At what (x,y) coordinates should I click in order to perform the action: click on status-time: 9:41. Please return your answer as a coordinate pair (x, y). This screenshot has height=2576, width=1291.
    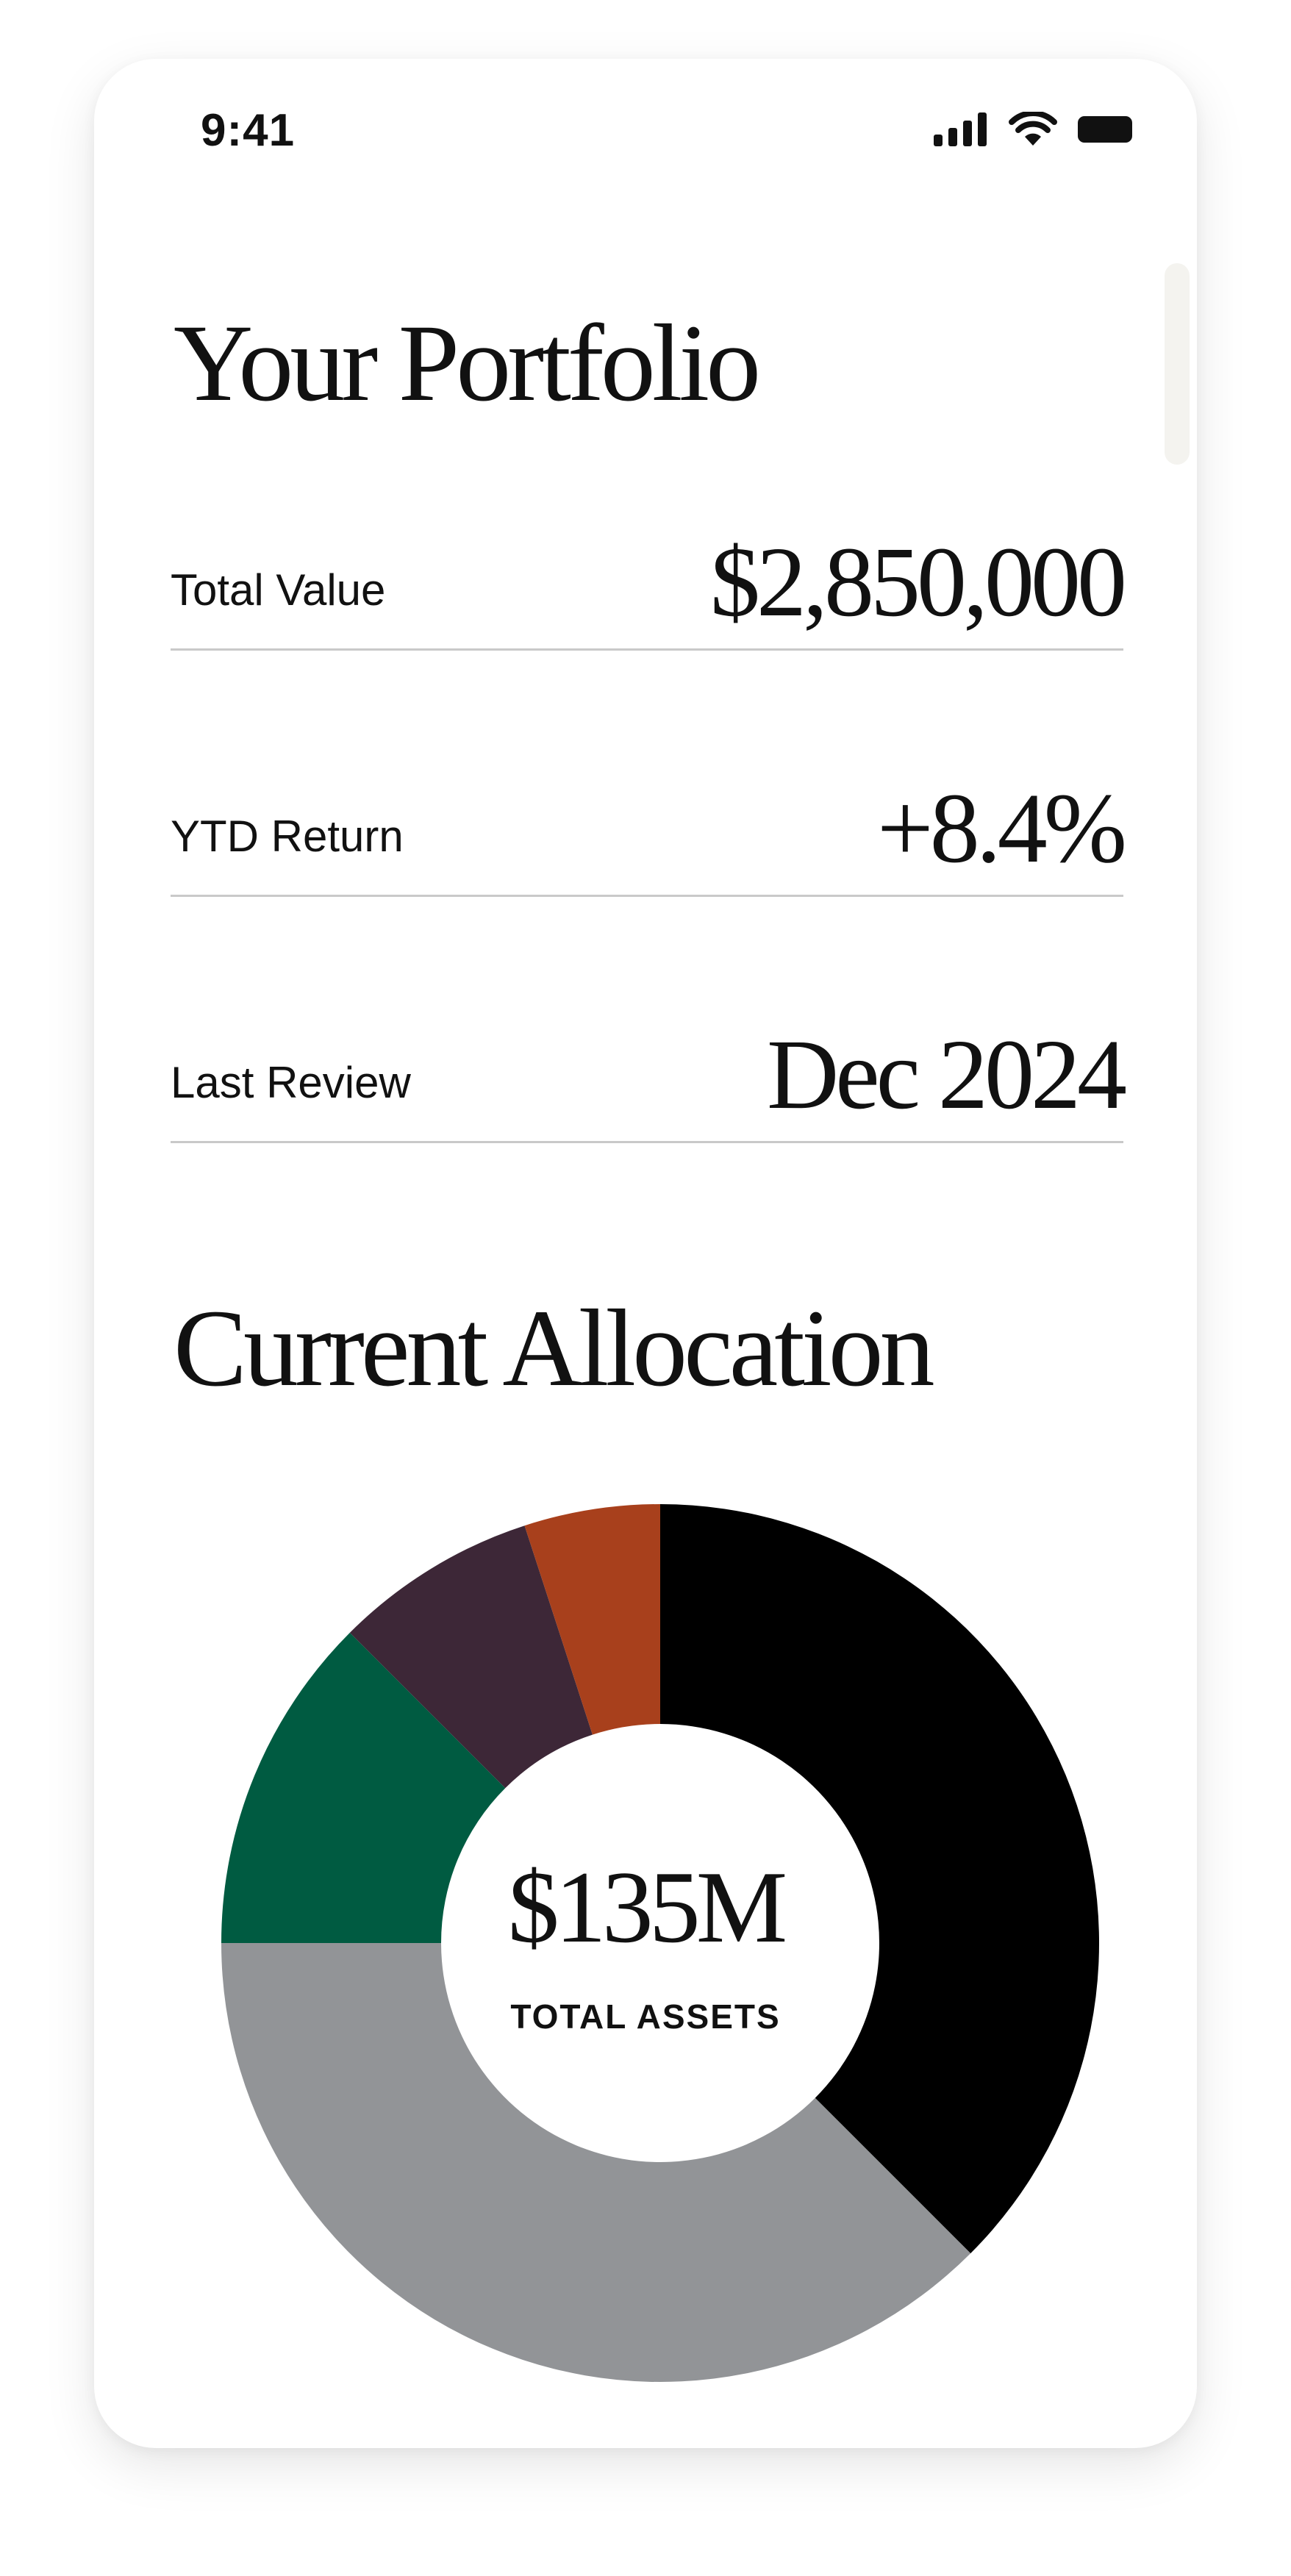
    Looking at the image, I should click on (248, 130).